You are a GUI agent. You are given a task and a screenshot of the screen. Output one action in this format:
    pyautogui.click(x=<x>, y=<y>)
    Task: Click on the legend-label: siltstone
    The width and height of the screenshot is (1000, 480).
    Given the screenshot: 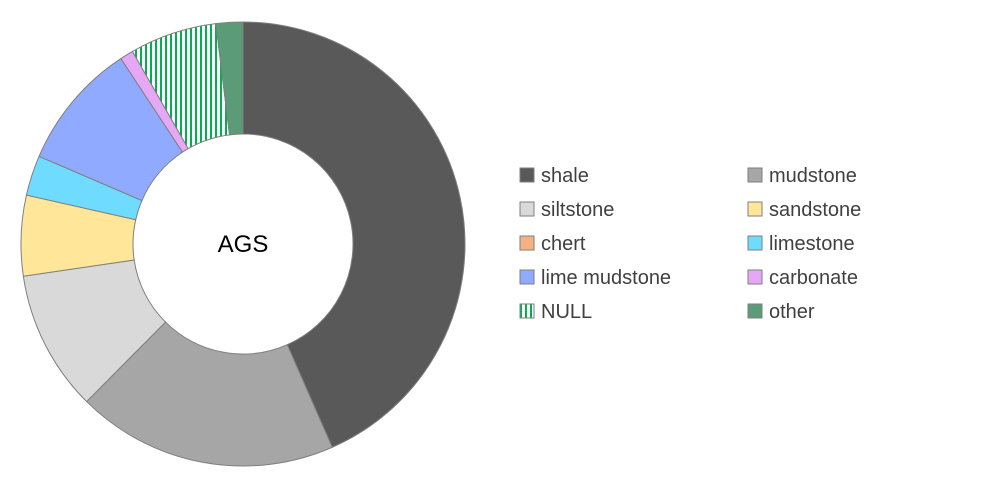 What is the action you would take?
    pyautogui.click(x=577, y=210)
    